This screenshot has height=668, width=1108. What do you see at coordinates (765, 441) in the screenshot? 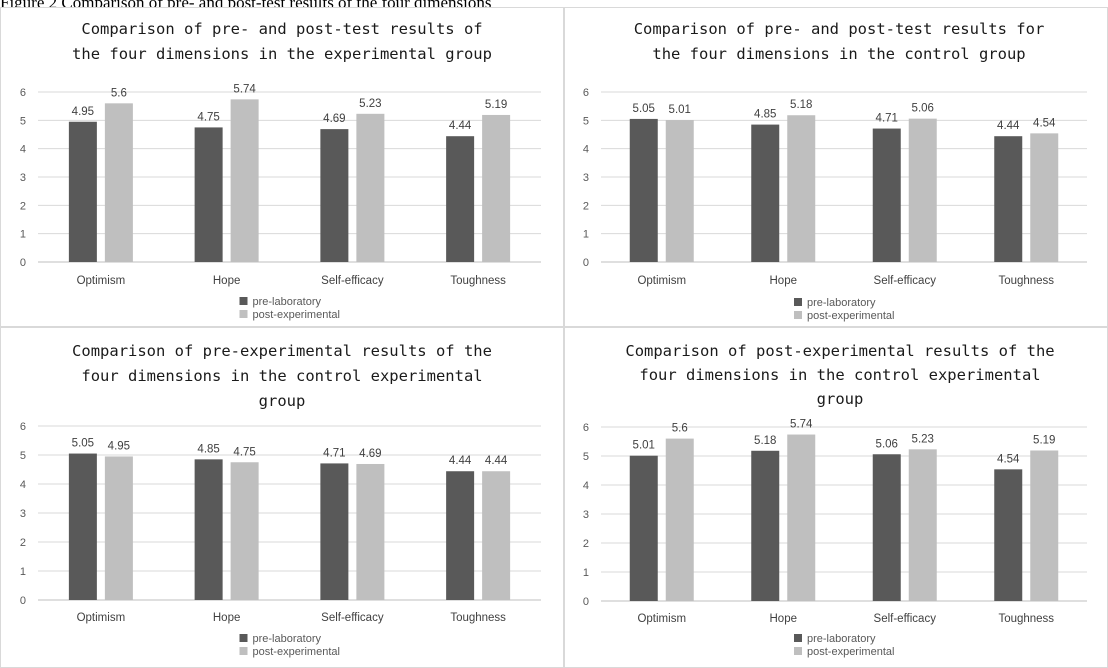
I see `data-label: 5.18` at bounding box center [765, 441].